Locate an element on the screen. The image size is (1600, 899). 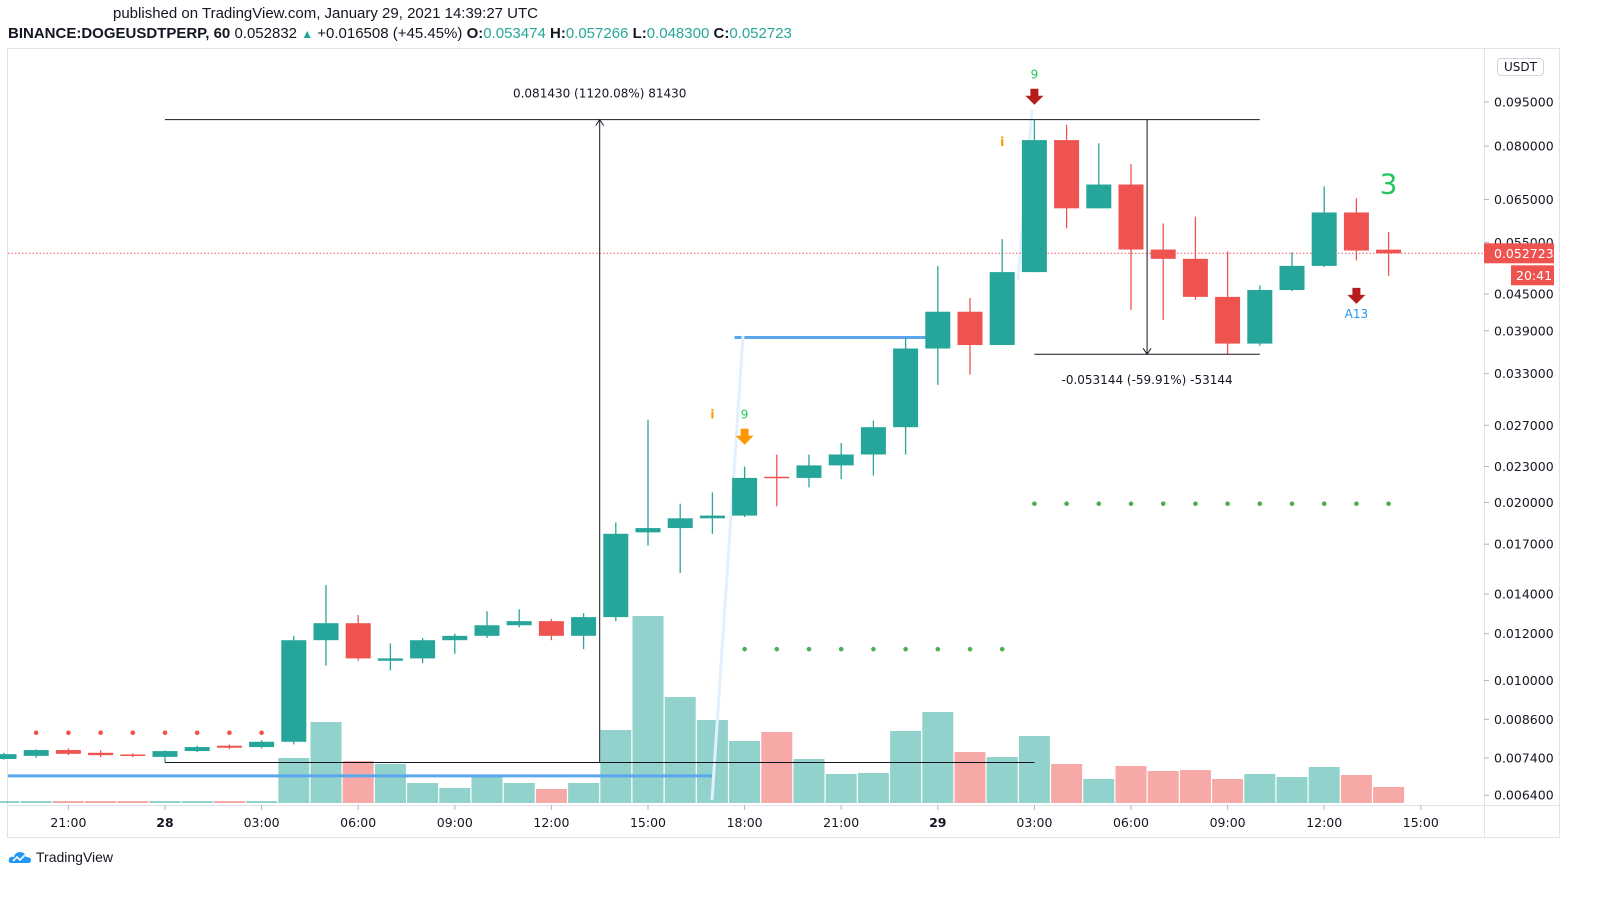
high-value: 0.057266 is located at coordinates (597, 33).